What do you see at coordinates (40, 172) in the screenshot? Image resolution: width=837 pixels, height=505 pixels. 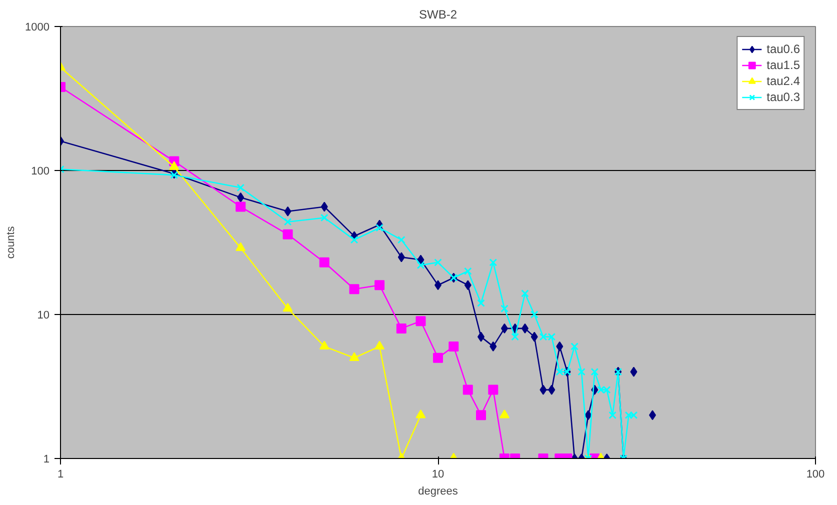 I see `y-tick-label: 100` at bounding box center [40, 172].